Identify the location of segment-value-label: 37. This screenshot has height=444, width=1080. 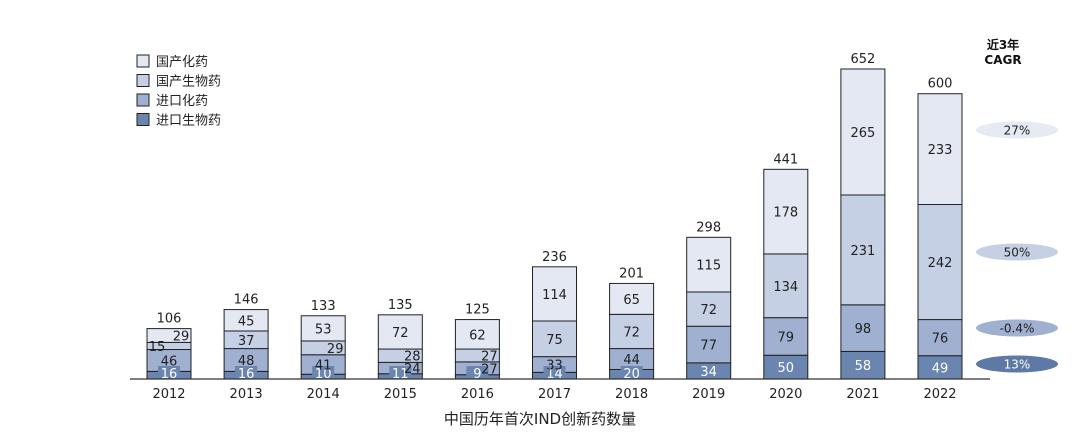
(246, 341).